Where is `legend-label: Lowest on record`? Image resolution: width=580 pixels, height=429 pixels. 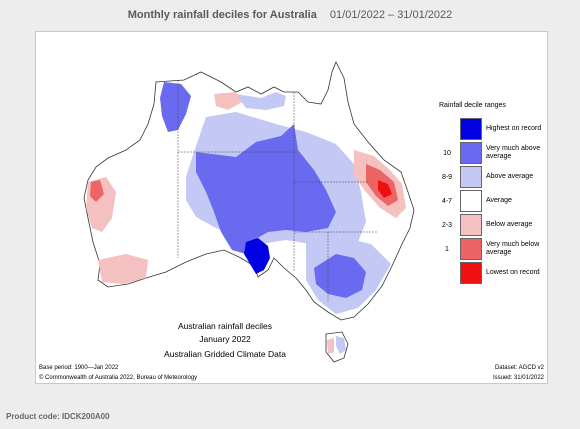 legend-label: Lowest on record is located at coordinates (513, 272).